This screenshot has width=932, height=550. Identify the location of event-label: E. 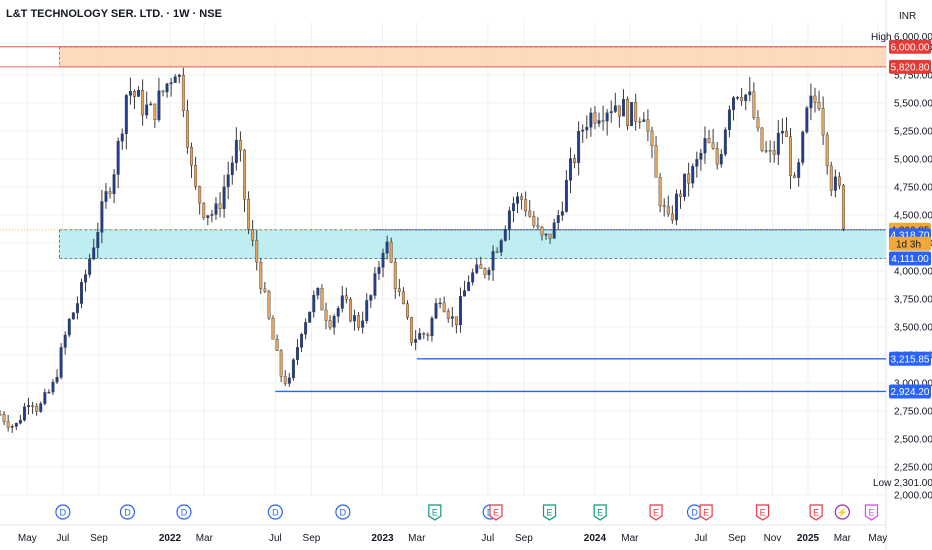
(871, 513).